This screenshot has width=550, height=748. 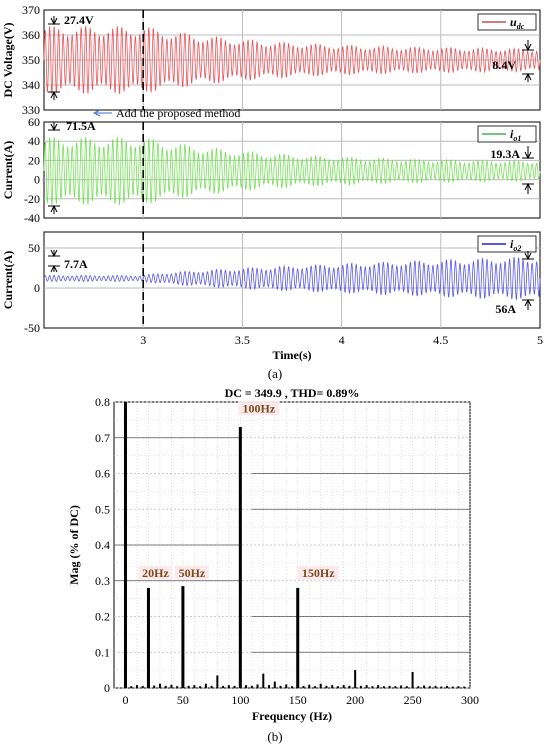 What do you see at coordinates (102, 617) in the screenshot?
I see `y-tick-label: 0.2` at bounding box center [102, 617].